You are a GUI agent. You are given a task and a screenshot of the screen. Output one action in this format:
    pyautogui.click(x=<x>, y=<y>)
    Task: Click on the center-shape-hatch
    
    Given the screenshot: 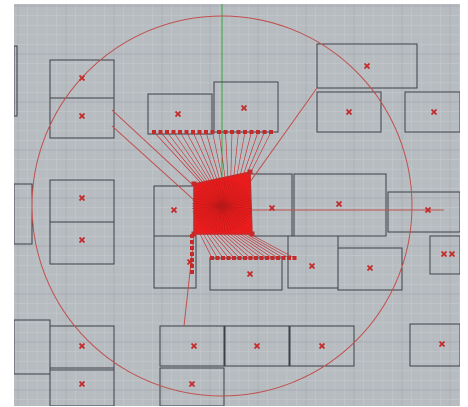 What is the action you would take?
    pyautogui.click(x=223, y=203)
    